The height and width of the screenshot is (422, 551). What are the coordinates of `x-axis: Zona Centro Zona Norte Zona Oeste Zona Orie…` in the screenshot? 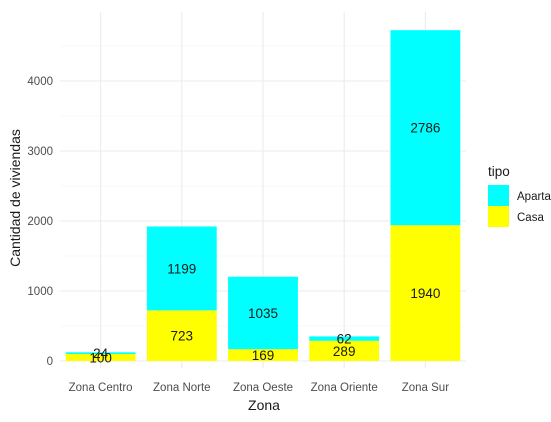 It's located at (259, 388).